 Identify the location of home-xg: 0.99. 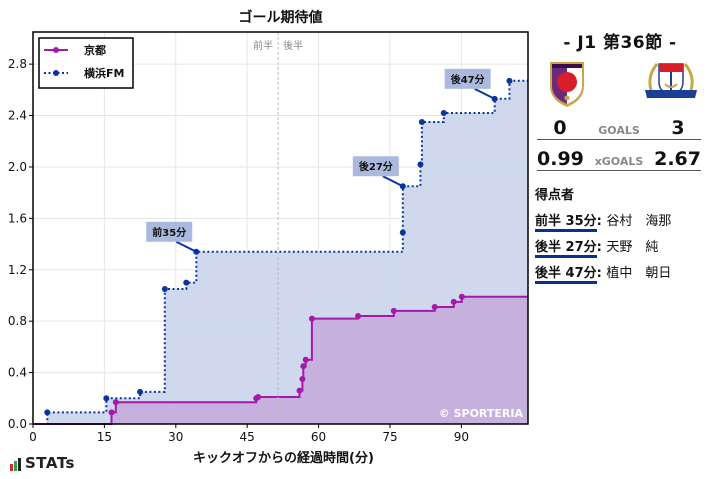
(560, 159).